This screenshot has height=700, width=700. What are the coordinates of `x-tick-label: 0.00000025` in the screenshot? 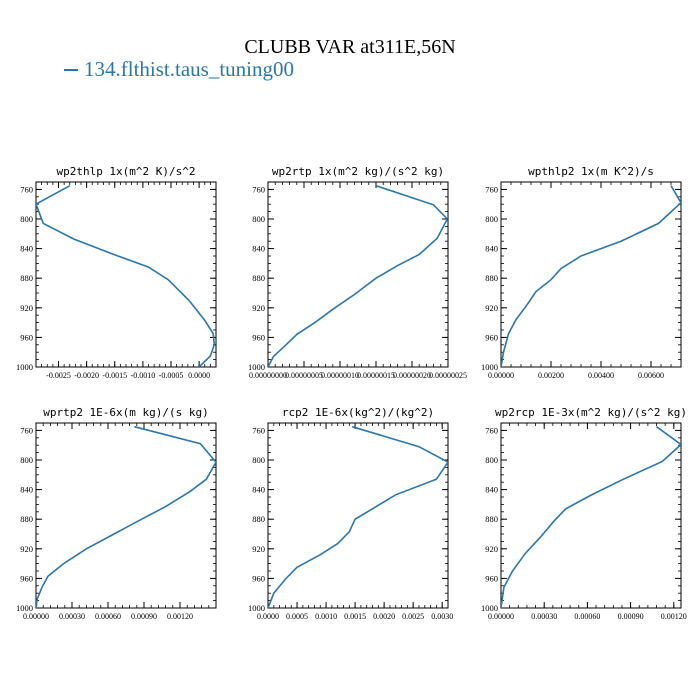 It's located at (448, 375).